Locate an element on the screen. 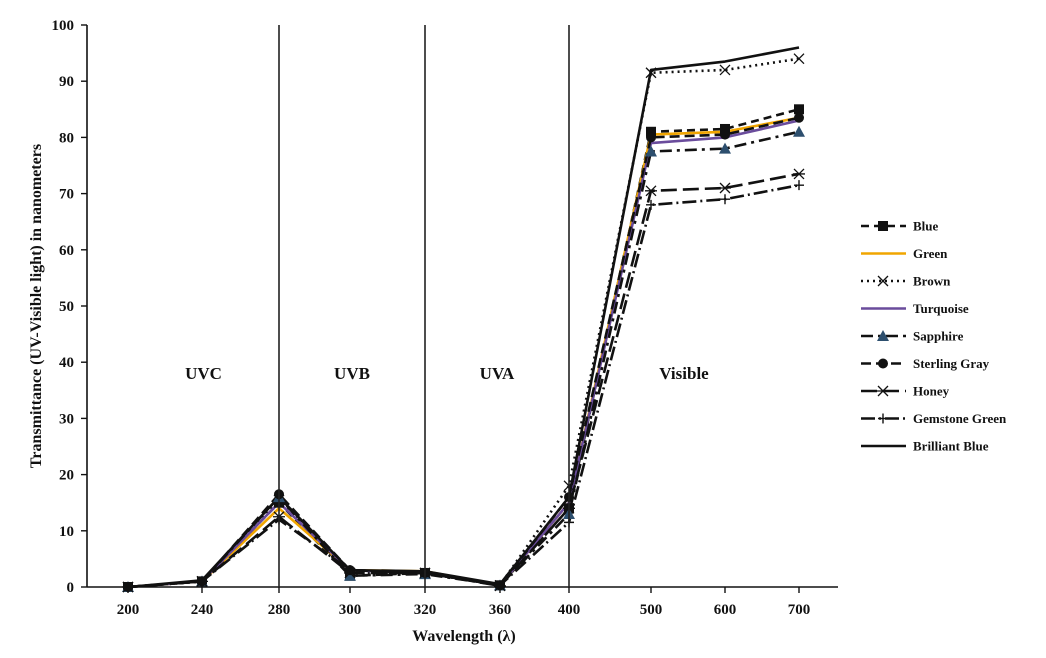  region-label: UVC is located at coordinates (203, 373).